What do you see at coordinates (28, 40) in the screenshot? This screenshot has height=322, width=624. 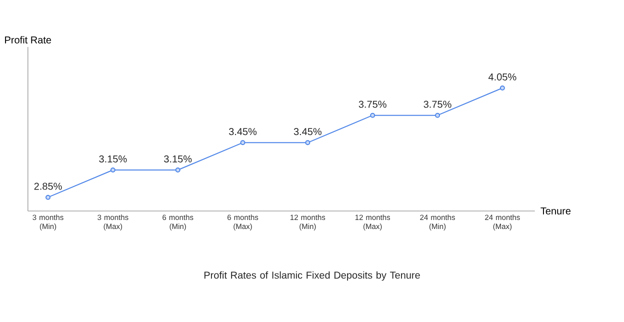 I see `y-axis-title: Profit Rate` at bounding box center [28, 40].